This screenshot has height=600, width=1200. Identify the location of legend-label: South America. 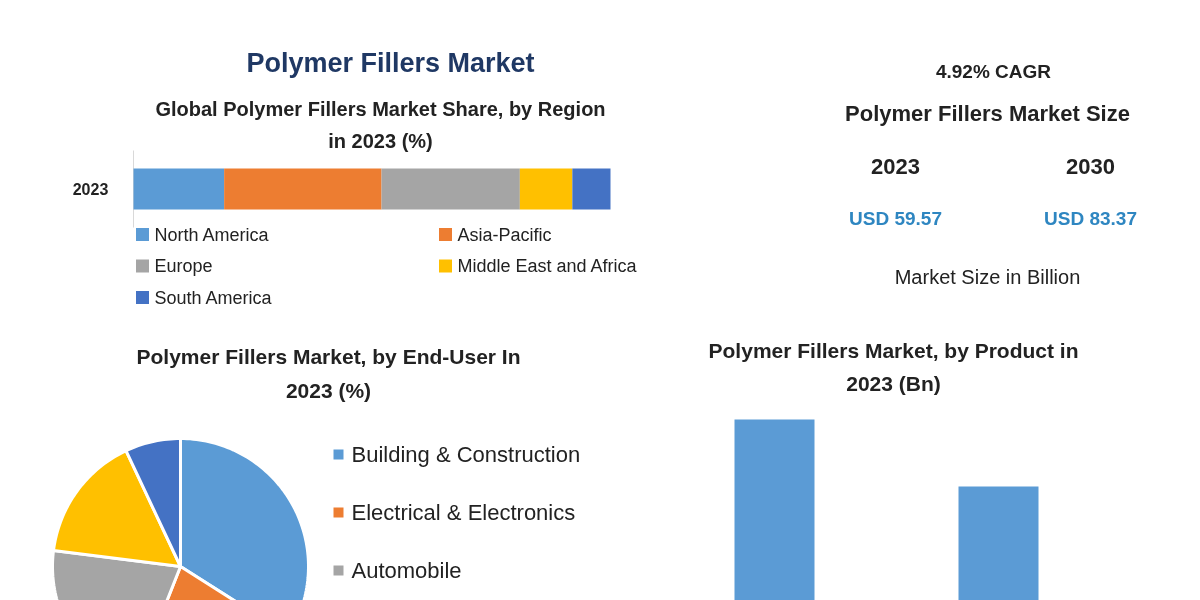
(213, 297).